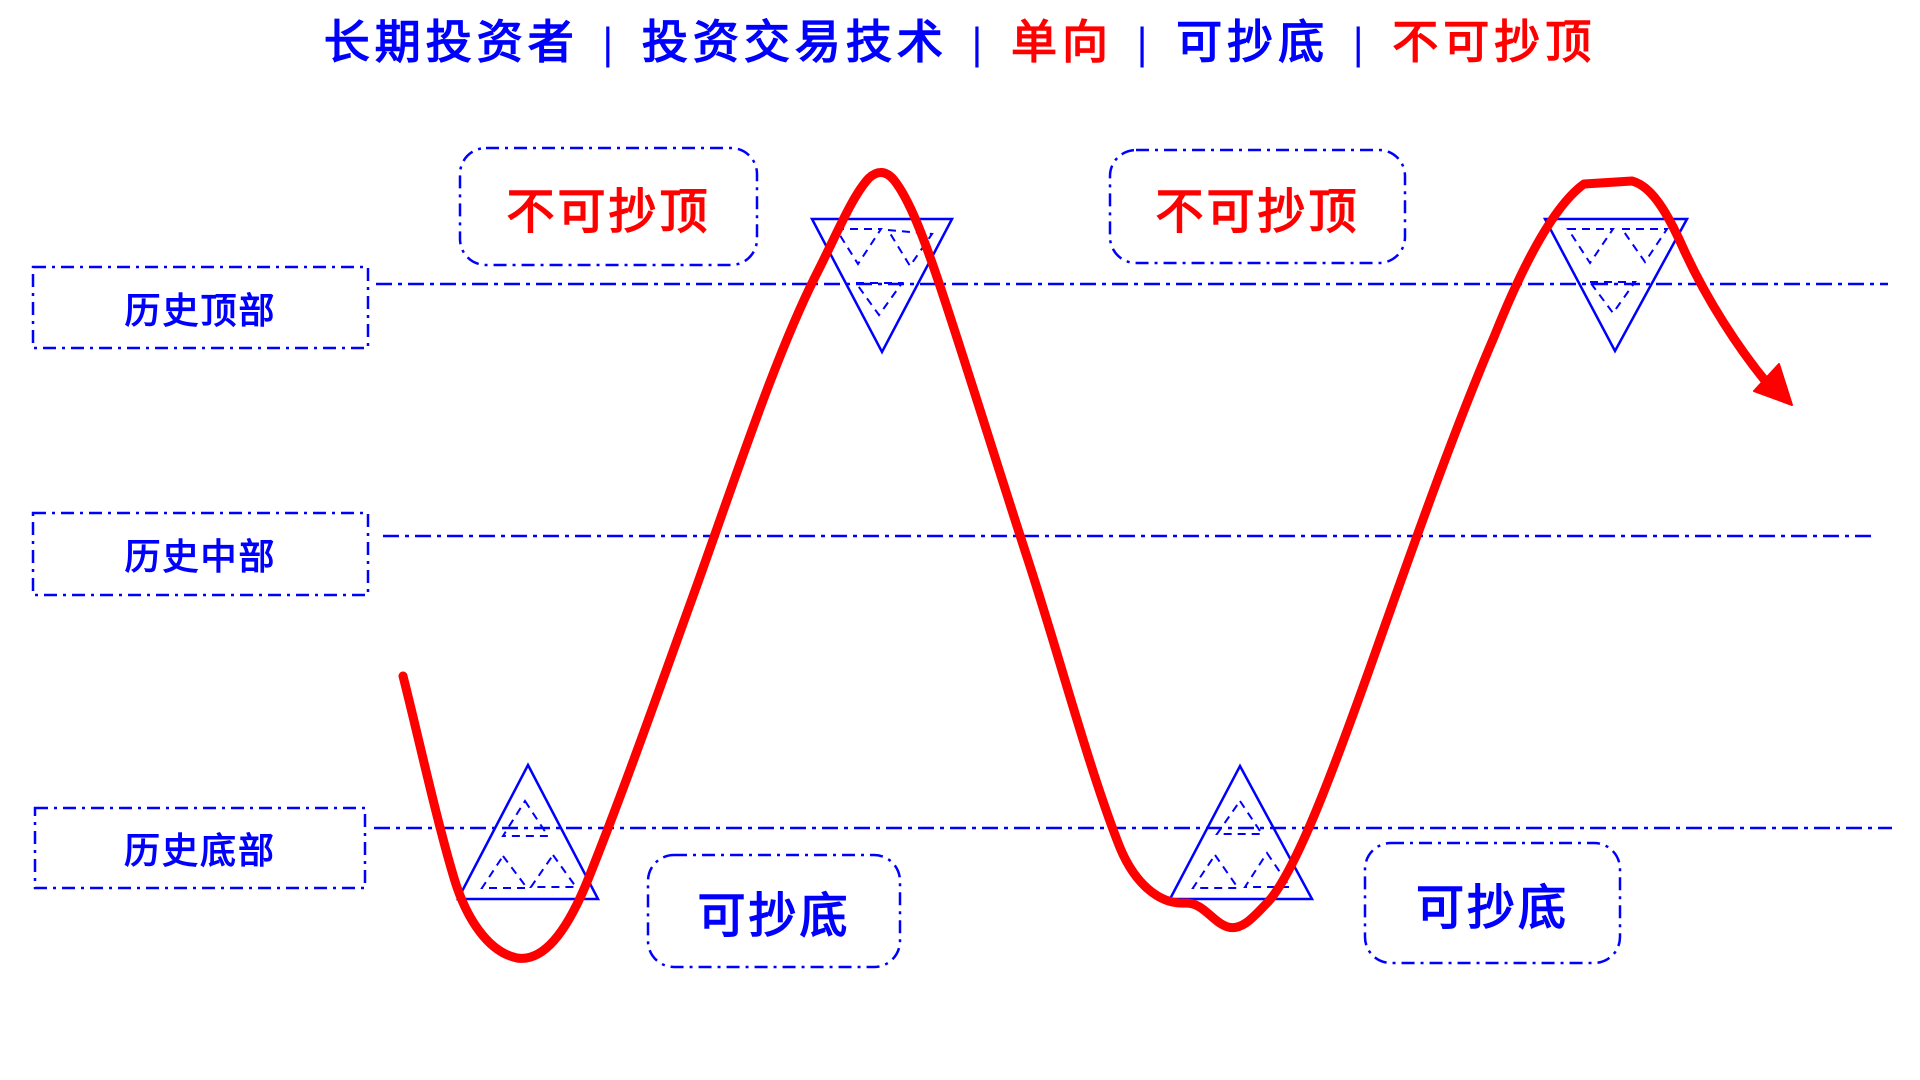  I want to click on page-title: 长期投资者 | 投资交易技术 | 单向 | 可抄底 | 不可抄顶, so click(960, 39).